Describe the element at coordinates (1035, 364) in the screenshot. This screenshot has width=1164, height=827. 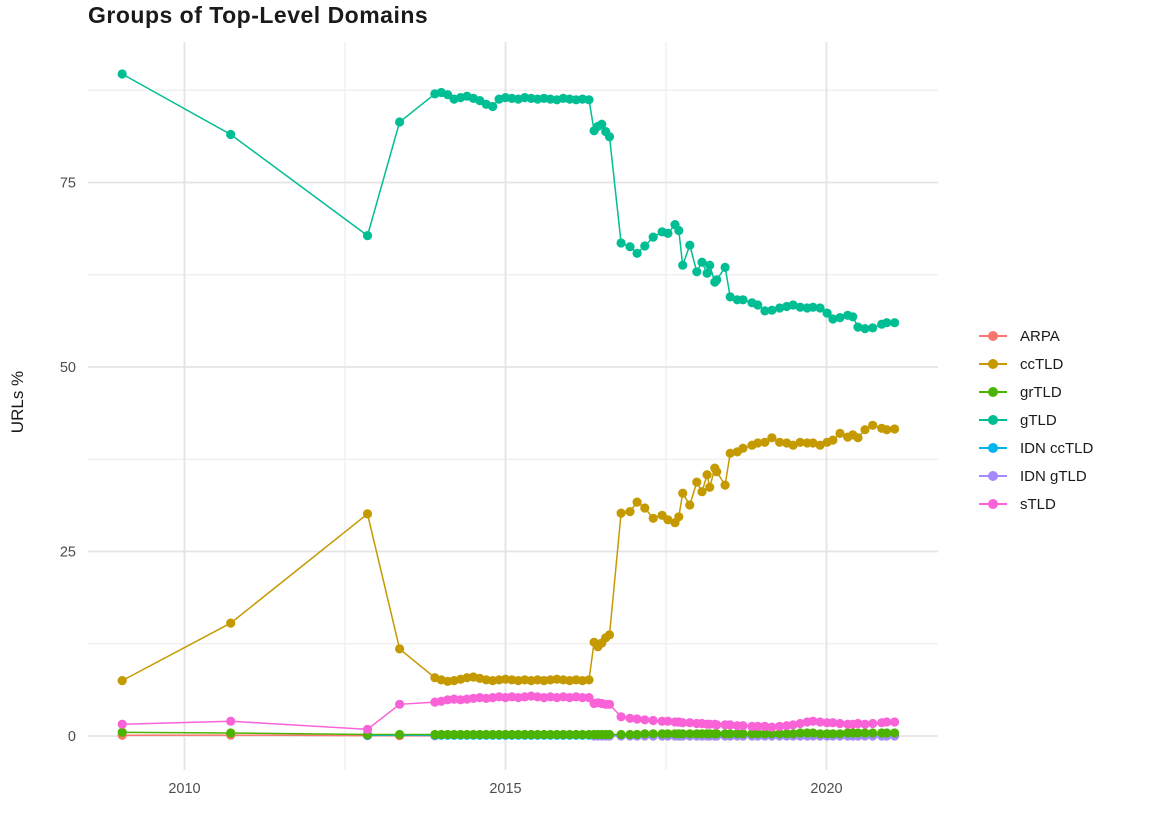
I see `legend-entry-cctld: ccTLD` at that location.